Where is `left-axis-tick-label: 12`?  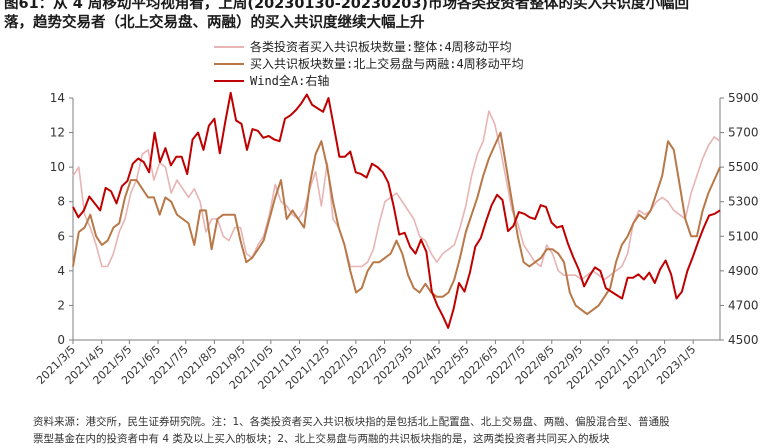 left-axis-tick-label: 12 is located at coordinates (57, 133).